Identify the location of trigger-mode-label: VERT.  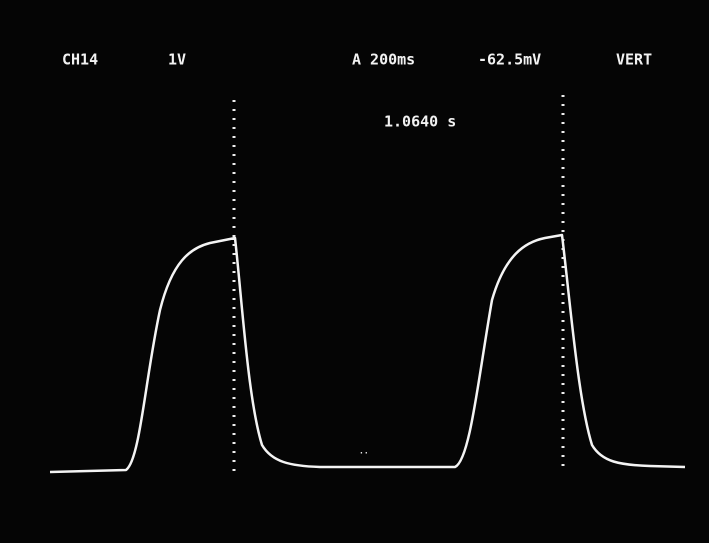
(634, 60).